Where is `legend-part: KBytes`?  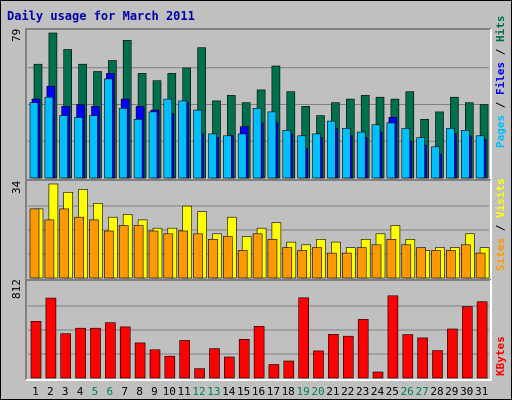 legend-part: KBytes is located at coordinates (500, 356).